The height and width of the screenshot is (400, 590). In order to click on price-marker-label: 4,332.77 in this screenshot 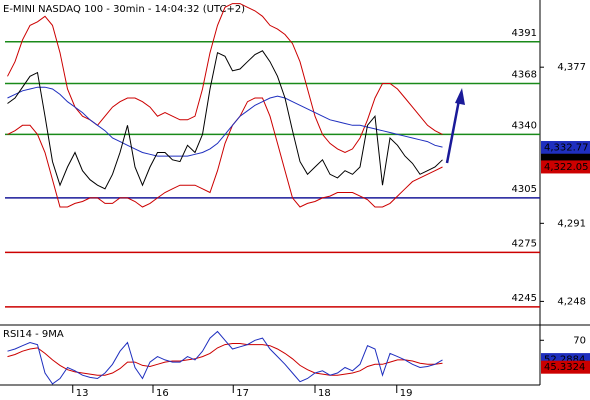, I will do `click(566, 147)`.